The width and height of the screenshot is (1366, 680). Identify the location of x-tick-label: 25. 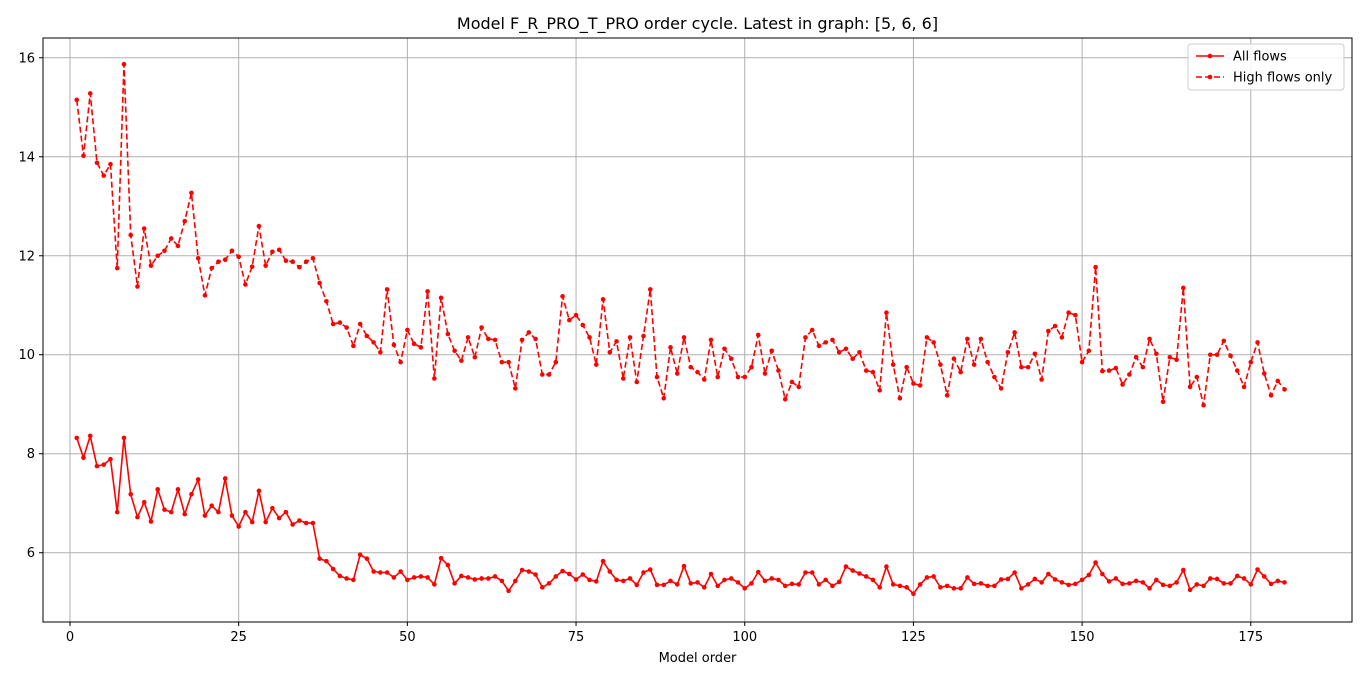
(238, 637).